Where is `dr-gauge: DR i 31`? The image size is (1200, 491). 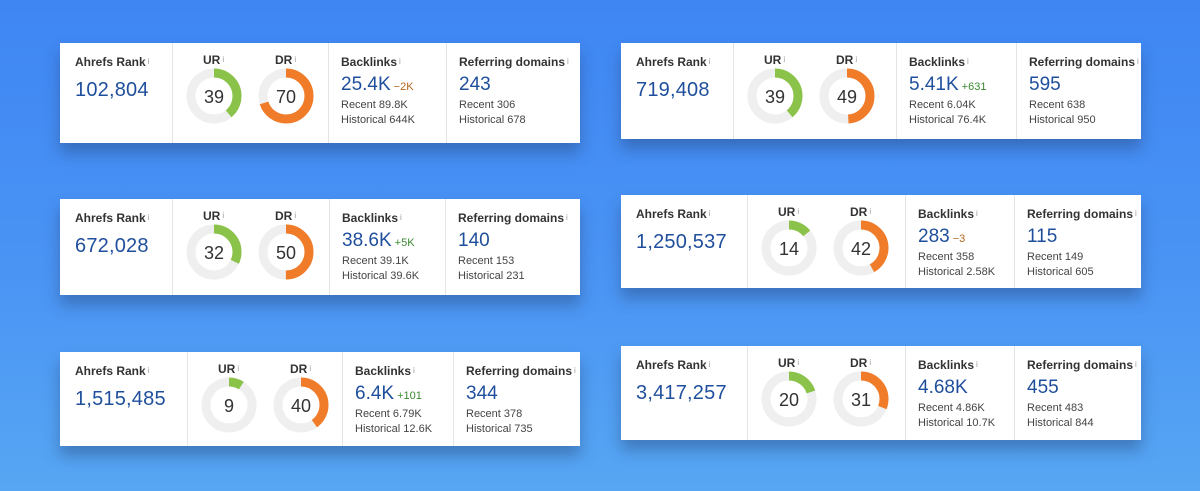
dr-gauge: DR i 31 is located at coordinates (861, 392).